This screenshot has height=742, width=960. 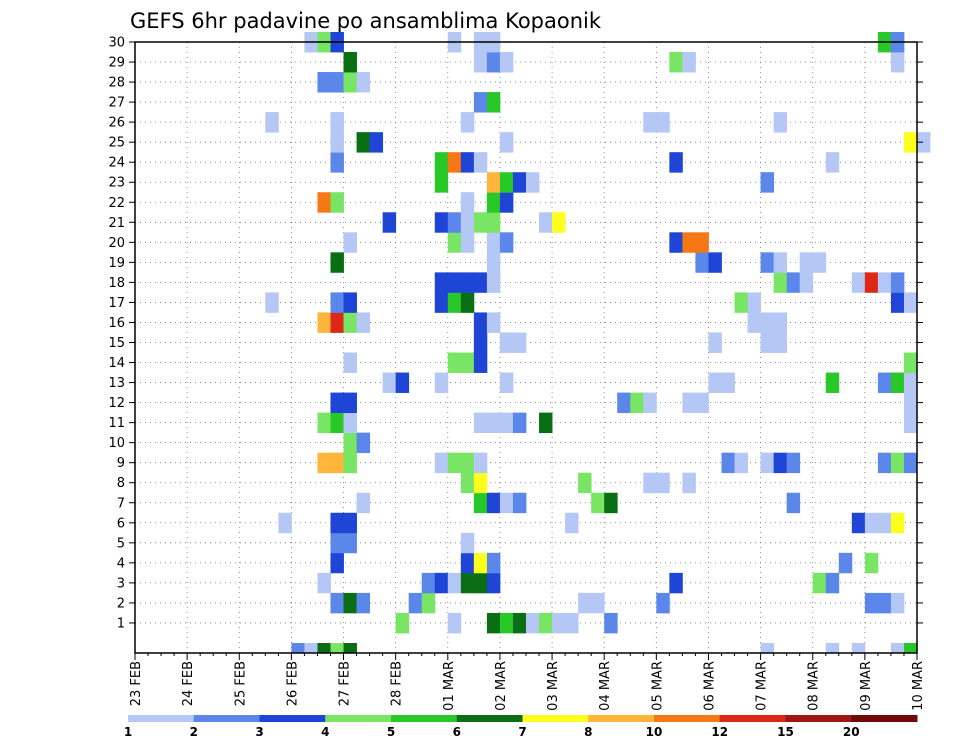 What do you see at coordinates (116, 63) in the screenshot?
I see `y-tick-label: 29` at bounding box center [116, 63].